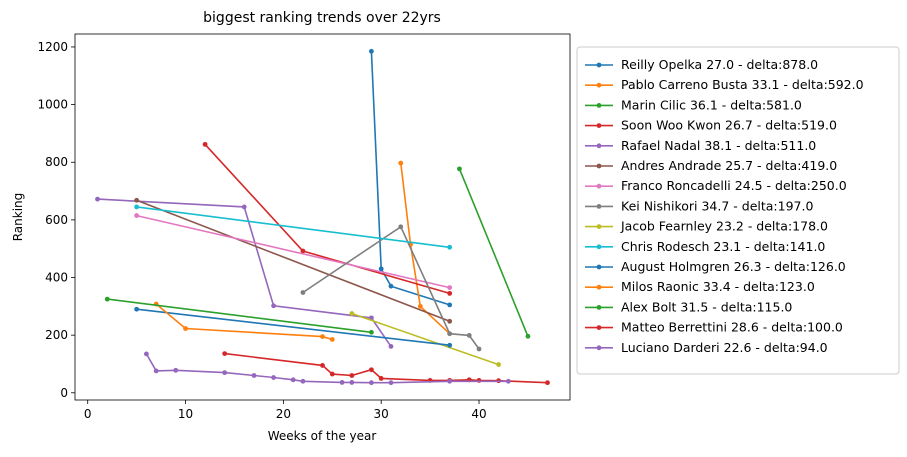 The height and width of the screenshot is (457, 907). What do you see at coordinates (56, 220) in the screenshot?
I see `y-tick-label: 600` at bounding box center [56, 220].